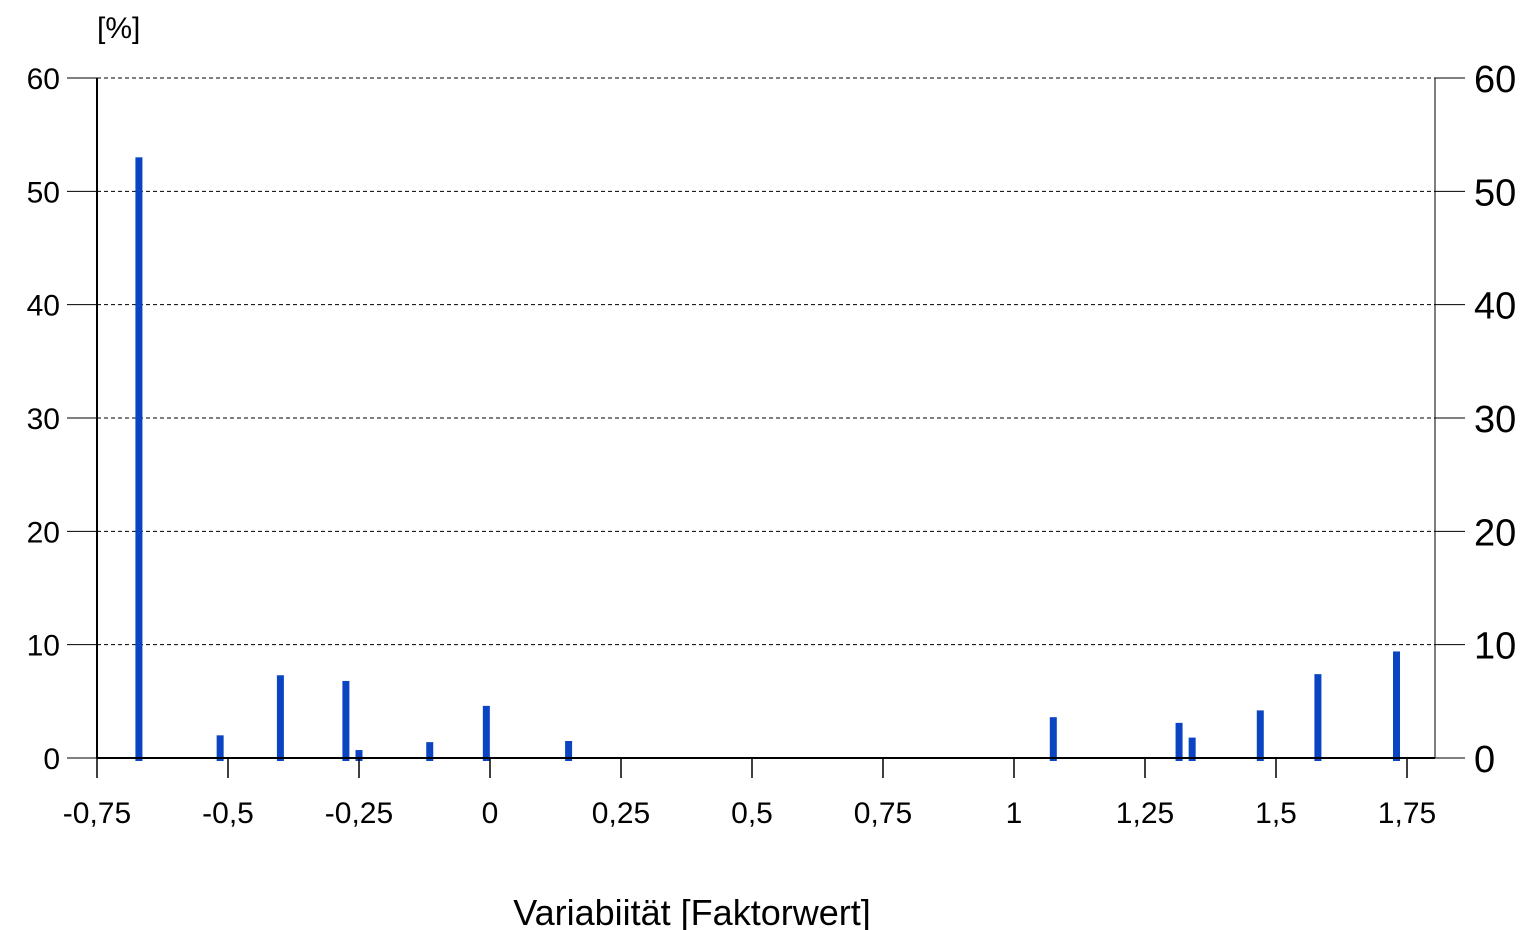 The width and height of the screenshot is (1534, 930). What do you see at coordinates (43, 532) in the screenshot?
I see `y-tick-label-left-20: 20` at bounding box center [43, 532].